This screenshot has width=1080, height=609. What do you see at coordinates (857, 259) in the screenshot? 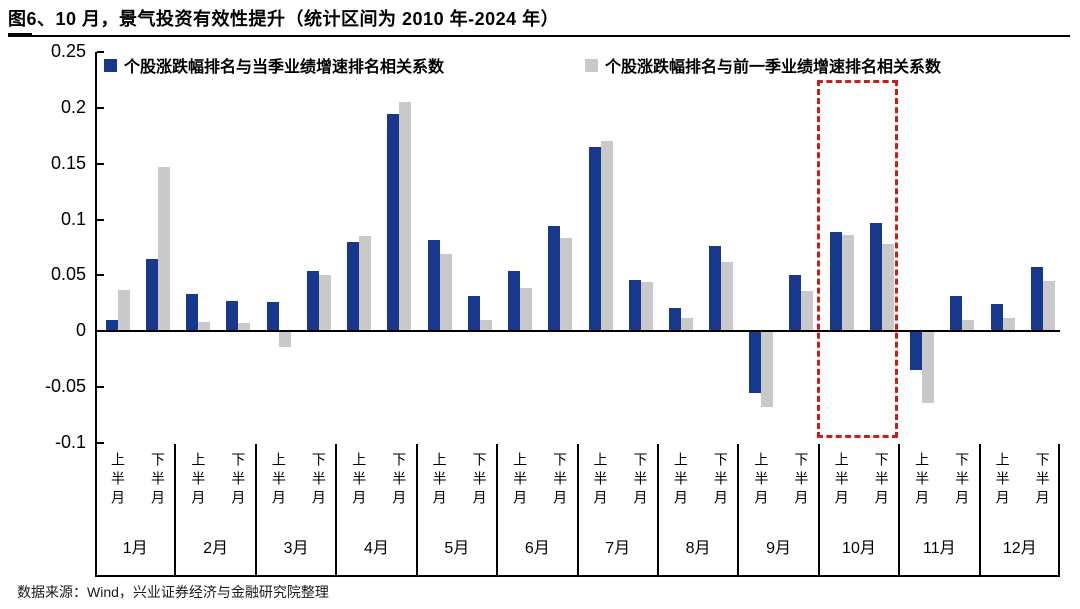
I see `highlight-box-october` at bounding box center [857, 259].